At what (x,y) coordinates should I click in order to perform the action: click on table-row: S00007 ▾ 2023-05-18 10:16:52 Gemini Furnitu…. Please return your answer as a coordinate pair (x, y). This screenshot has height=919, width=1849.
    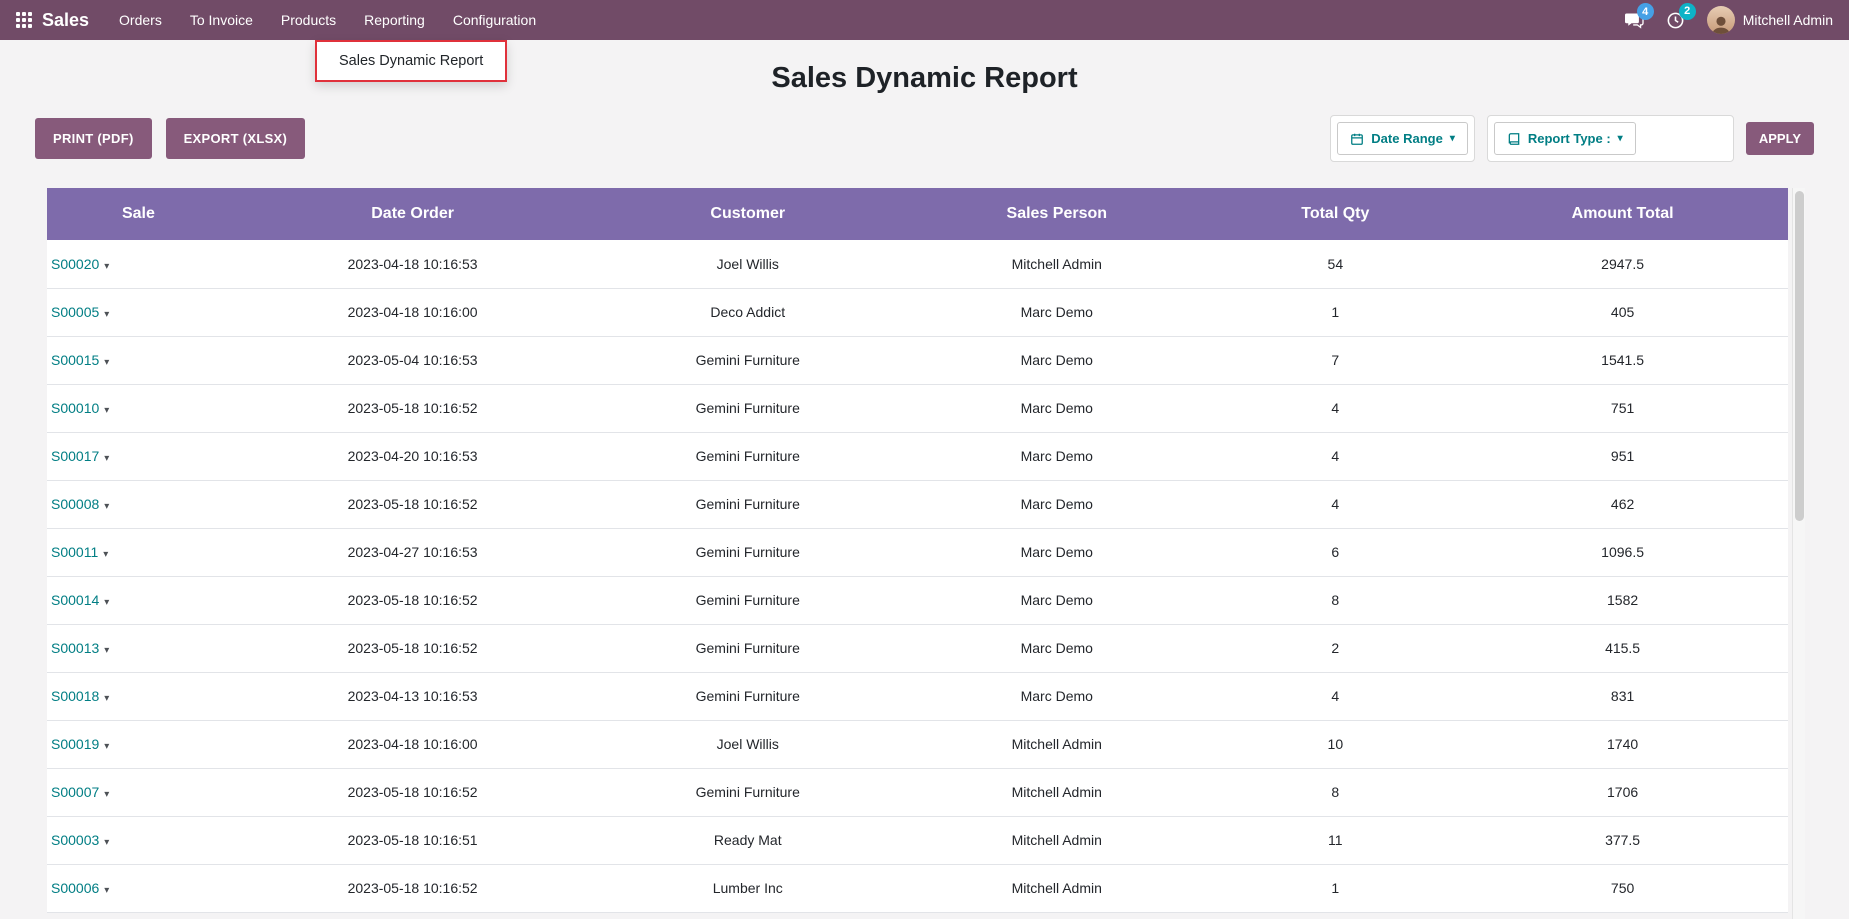
    Looking at the image, I should click on (917, 792).